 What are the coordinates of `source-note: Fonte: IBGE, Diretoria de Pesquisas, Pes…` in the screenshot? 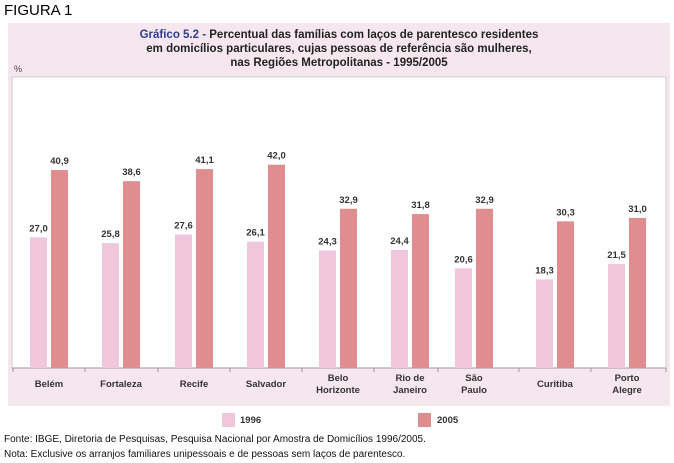 It's located at (215, 439).